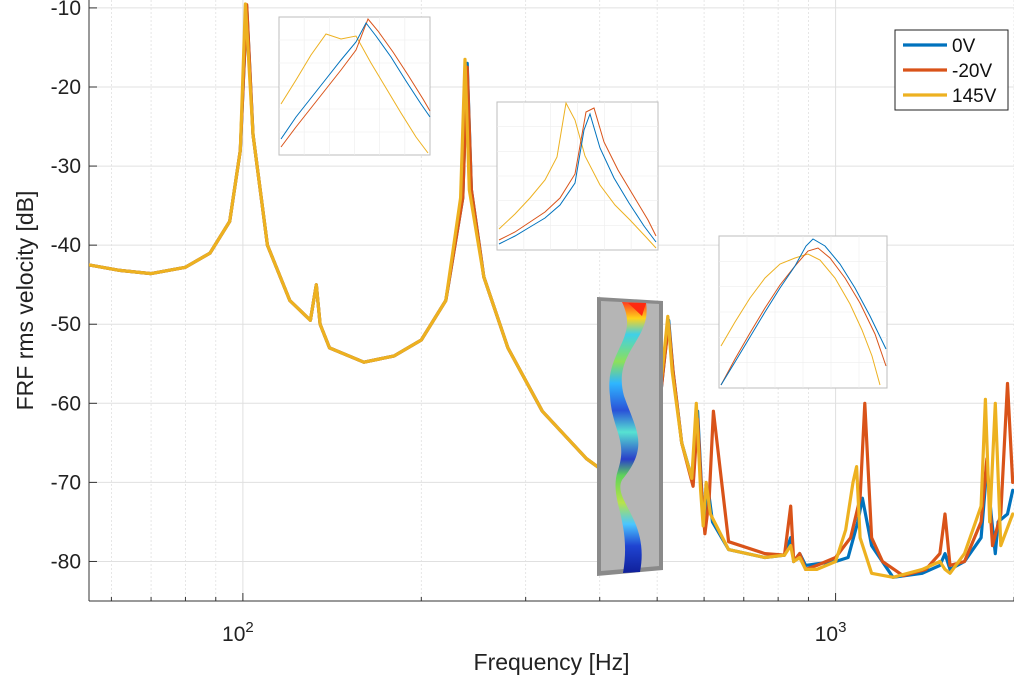 The height and width of the screenshot is (677, 1014). Describe the element at coordinates (25, 301) in the screenshot. I see `y-axis-title: FRF rms velocity [dB]` at that location.